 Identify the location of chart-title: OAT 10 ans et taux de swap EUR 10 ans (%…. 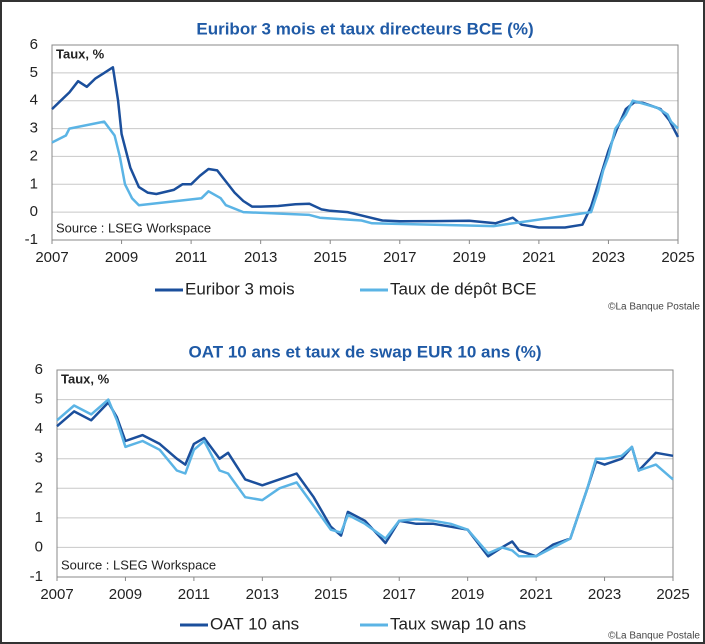
(364, 351).